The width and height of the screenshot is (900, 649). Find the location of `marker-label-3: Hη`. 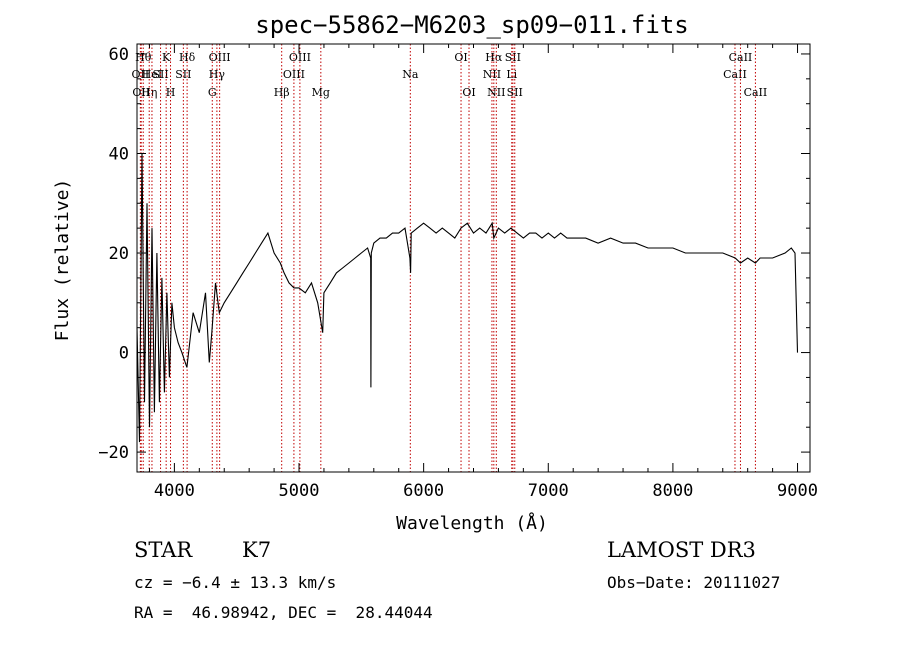

marker-label-3: Hη is located at coordinates (149, 92).